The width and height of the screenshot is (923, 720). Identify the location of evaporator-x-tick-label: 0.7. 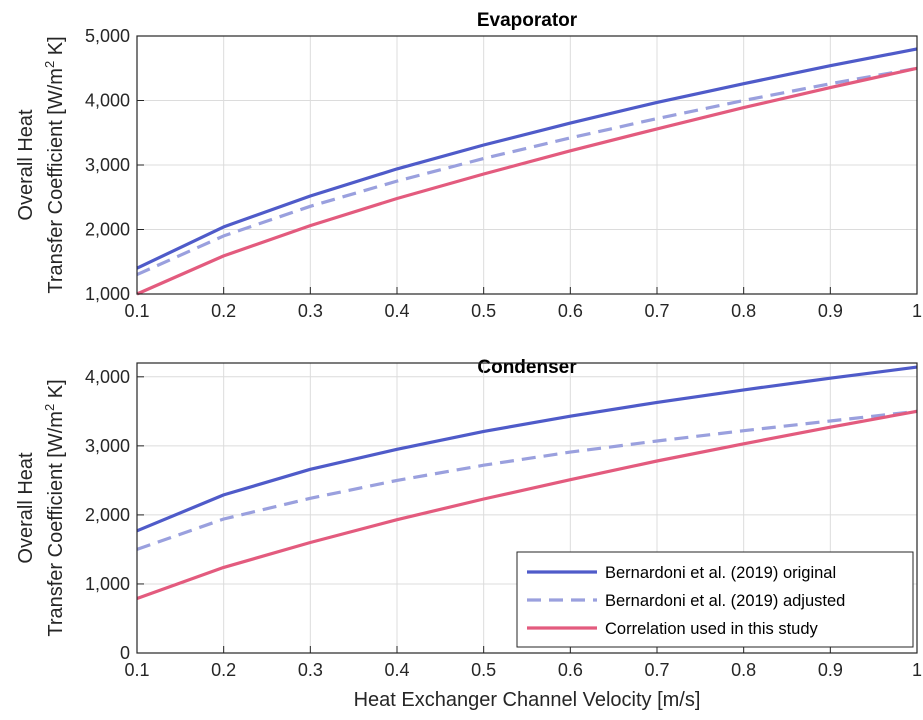
(656, 311).